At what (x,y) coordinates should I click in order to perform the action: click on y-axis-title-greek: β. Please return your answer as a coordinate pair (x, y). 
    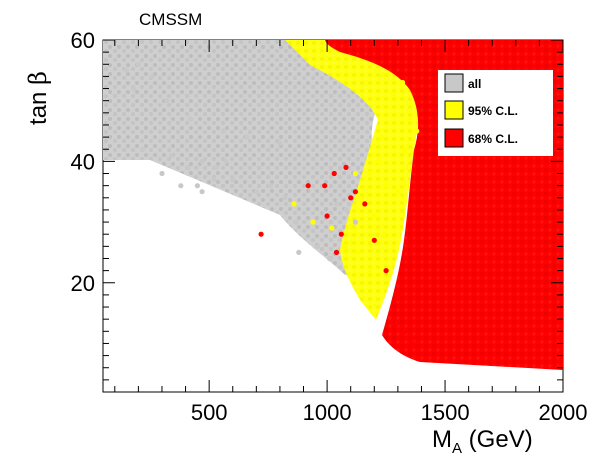
    Looking at the image, I should click on (38, 78).